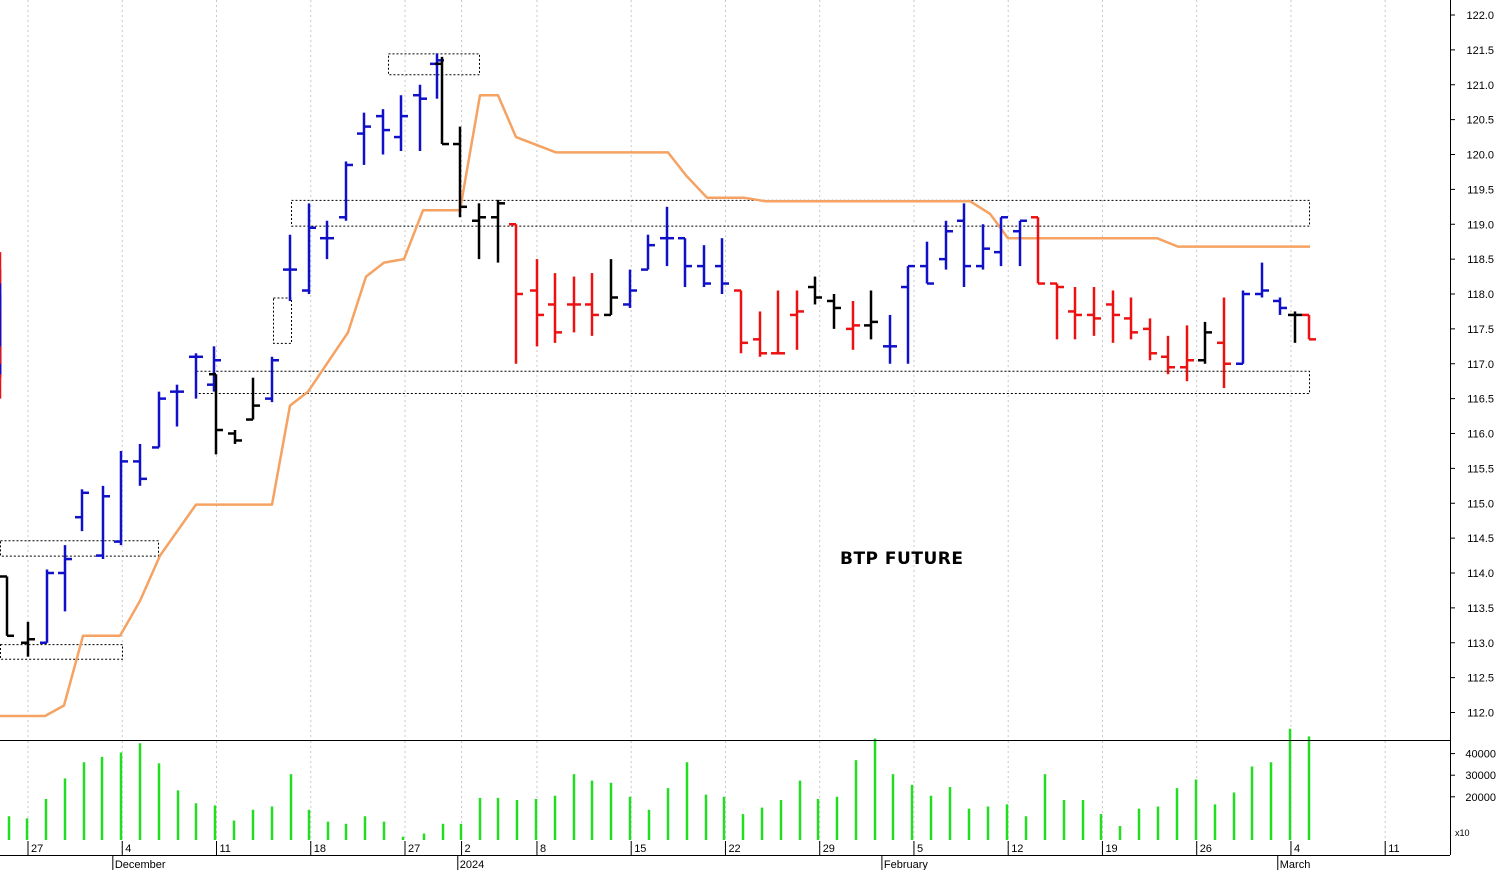 The height and width of the screenshot is (870, 1500). I want to click on day-tick-label: 22, so click(734, 849).